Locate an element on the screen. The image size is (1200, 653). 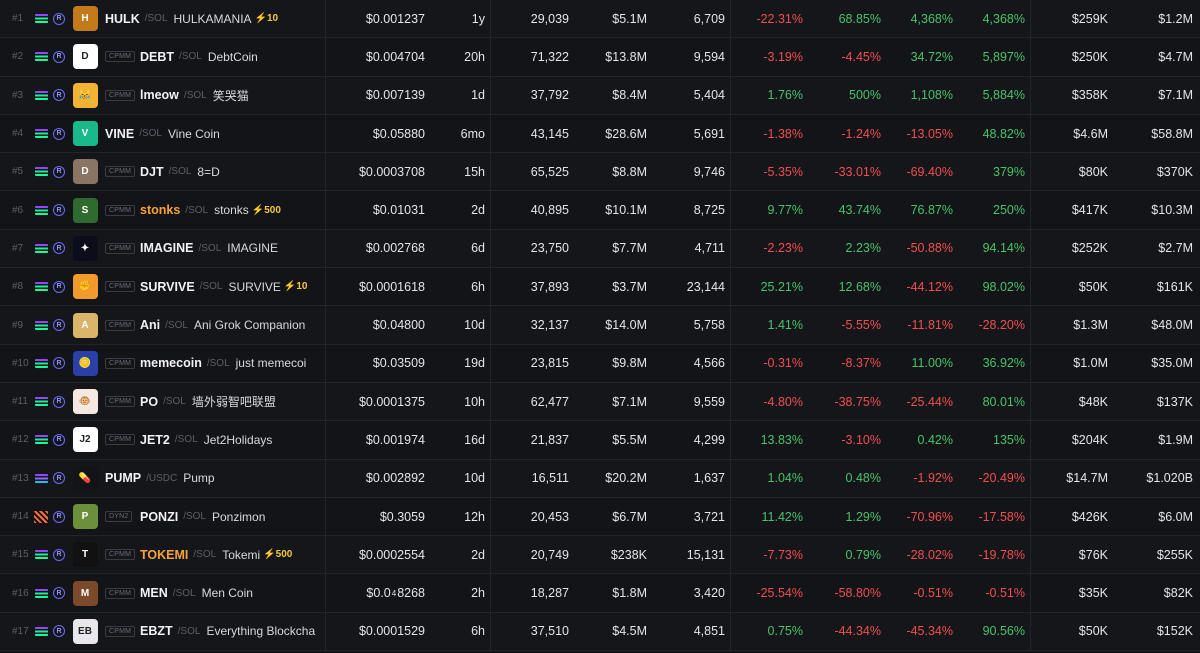
market-cap-cell: $48.0M is located at coordinates (1172, 325).